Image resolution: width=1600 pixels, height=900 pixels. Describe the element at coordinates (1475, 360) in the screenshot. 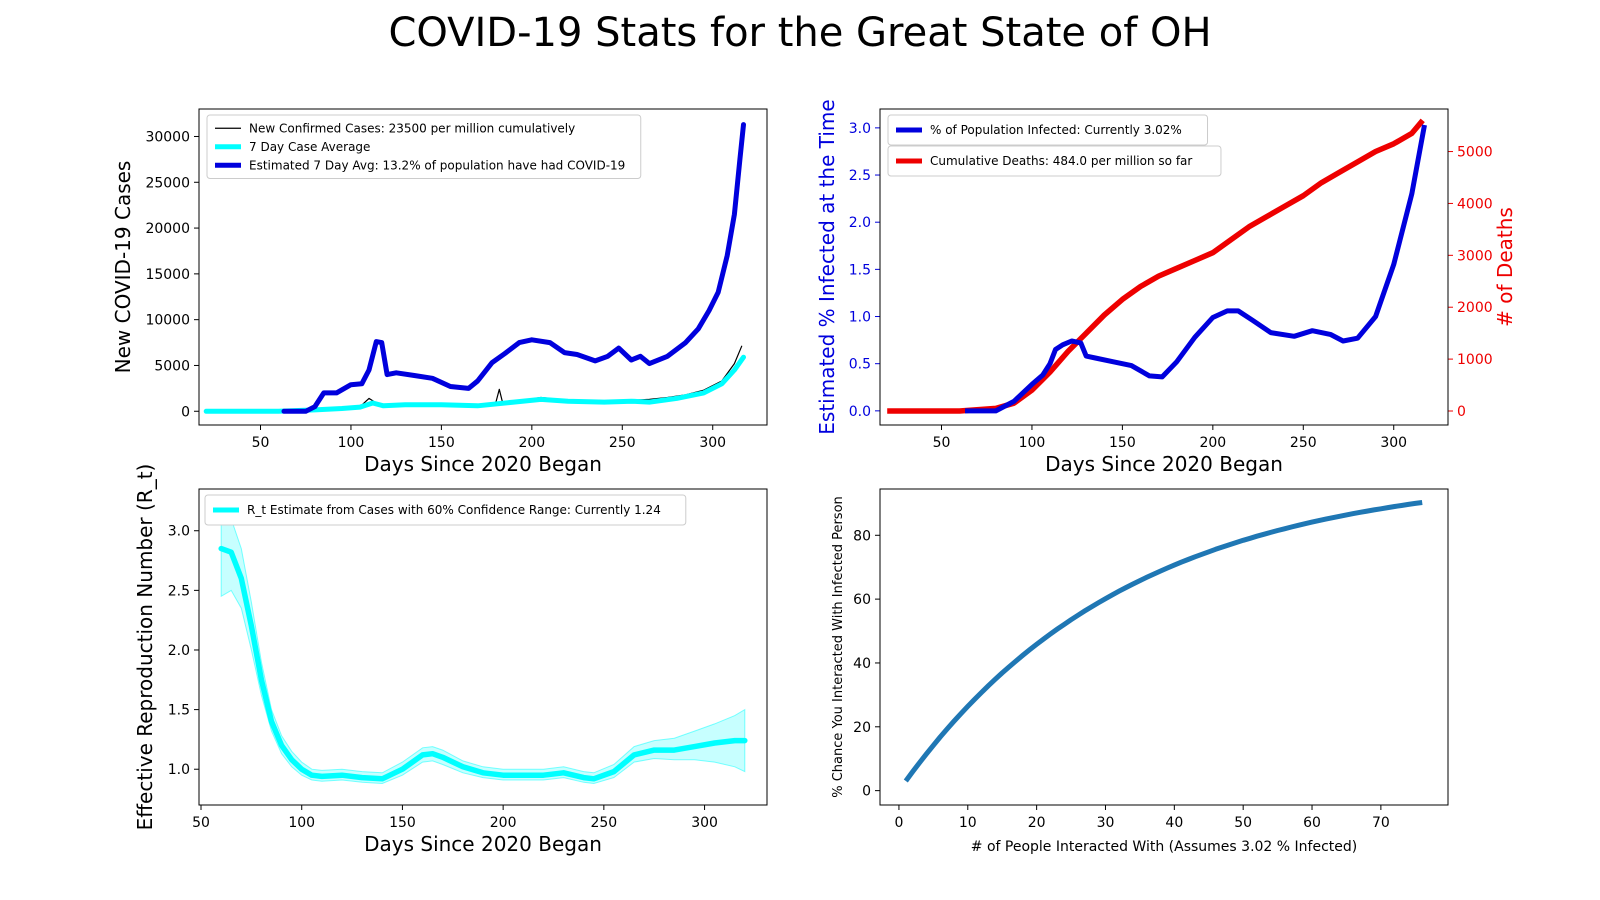

I see `y2-tick-label: 1000` at that location.